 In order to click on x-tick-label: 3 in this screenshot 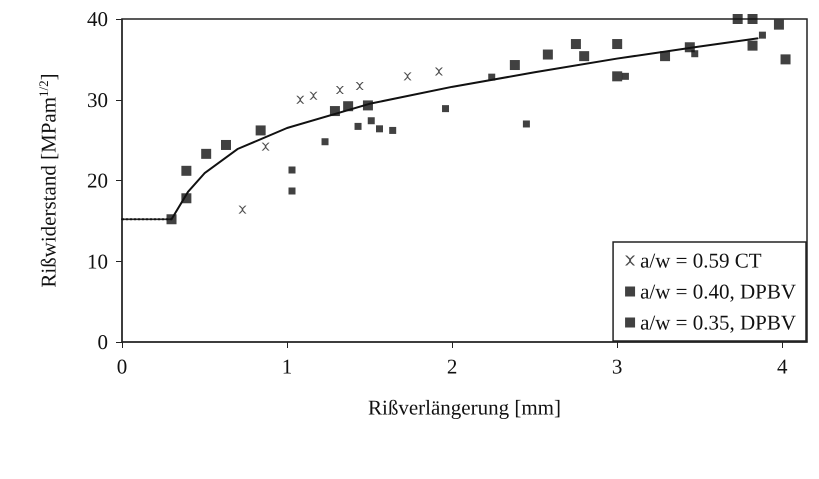, I will do `click(617, 366)`.